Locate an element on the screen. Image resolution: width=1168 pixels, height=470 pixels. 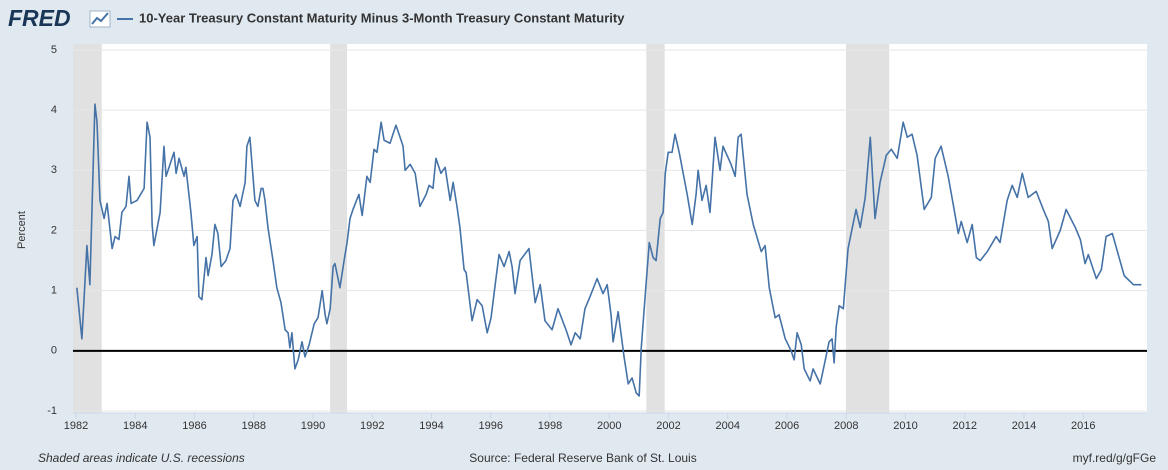
y-tick-label: 2 is located at coordinates (54, 230).